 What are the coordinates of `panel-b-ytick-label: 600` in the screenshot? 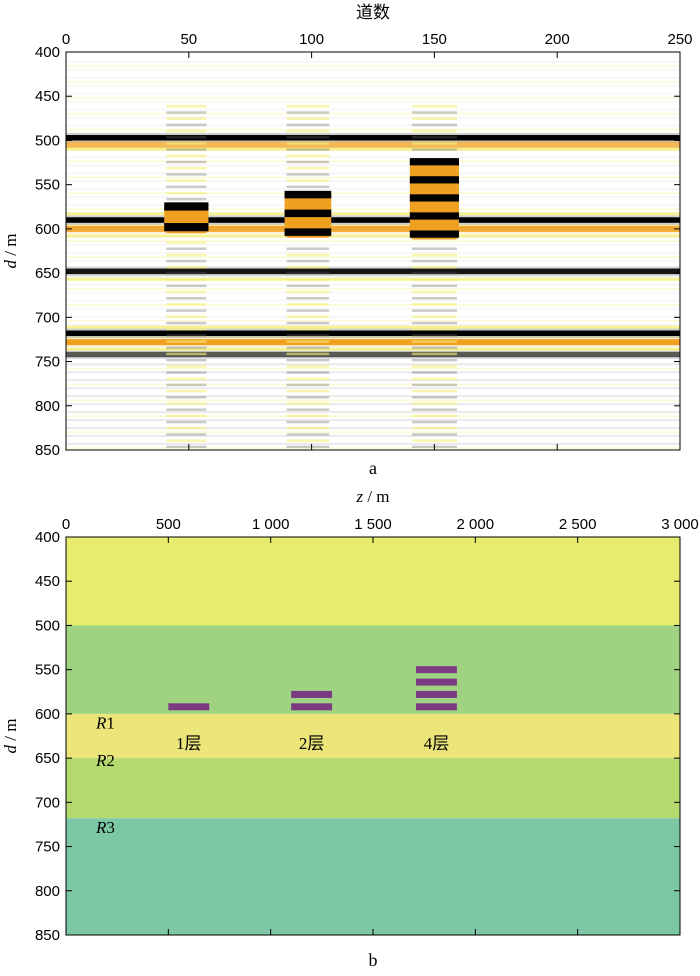 It's located at (47, 714).